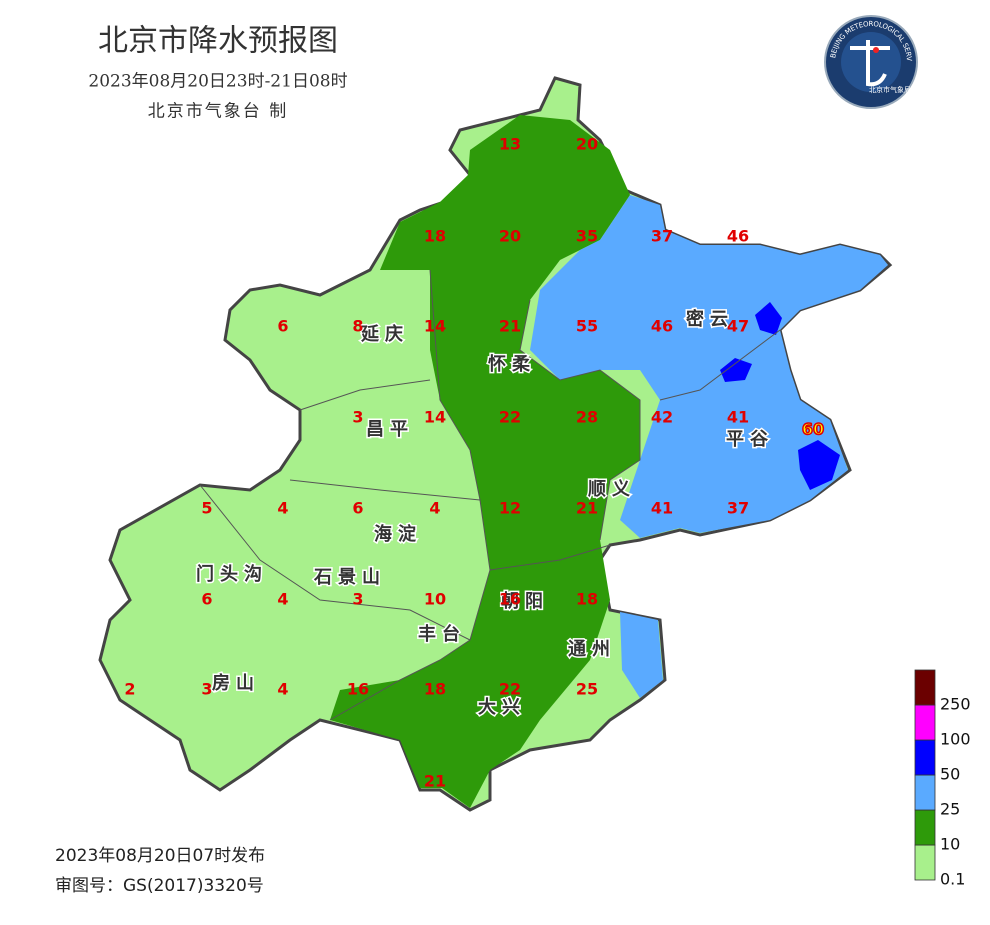  What do you see at coordinates (750, 439) in the screenshot?
I see `district-name: 平谷` at bounding box center [750, 439].